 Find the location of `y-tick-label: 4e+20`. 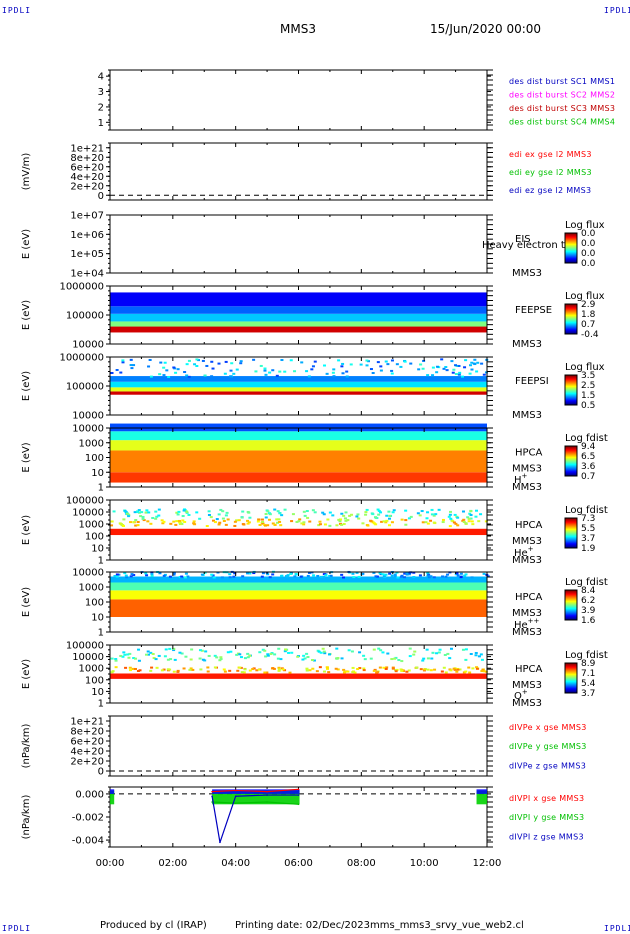

y-tick-label: 4e+20 is located at coordinates (87, 177).